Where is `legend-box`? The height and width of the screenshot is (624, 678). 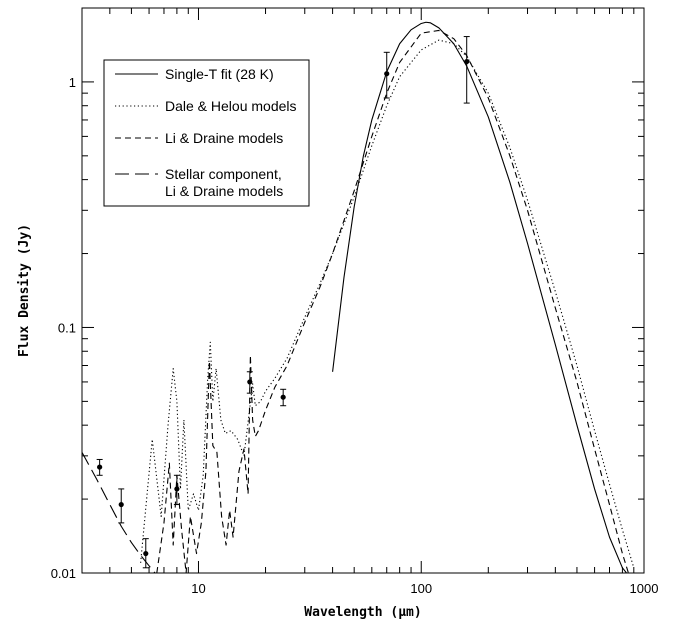 legend-box is located at coordinates (206, 133).